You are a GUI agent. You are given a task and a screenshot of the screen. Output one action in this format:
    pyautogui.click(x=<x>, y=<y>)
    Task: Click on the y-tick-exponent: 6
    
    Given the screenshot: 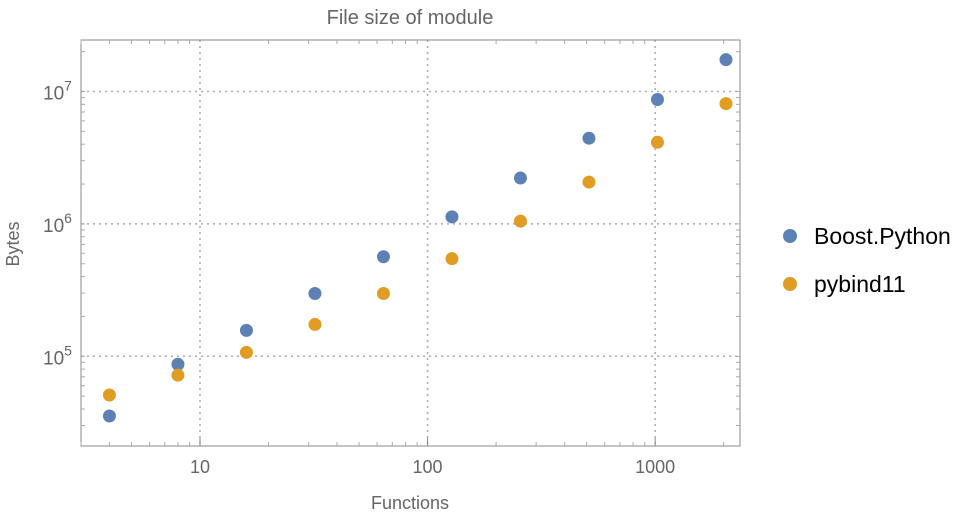 What is the action you would take?
    pyautogui.click(x=68, y=218)
    